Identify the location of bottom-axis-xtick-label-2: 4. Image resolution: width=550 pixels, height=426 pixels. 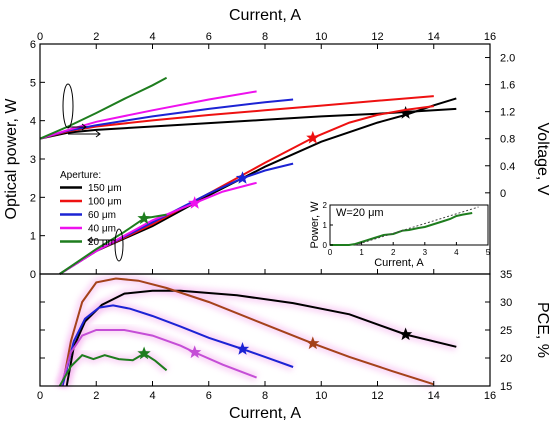
(152, 396).